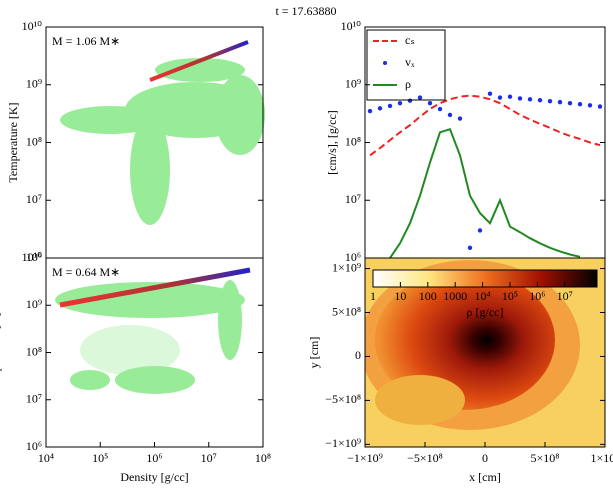  What do you see at coordinates (343, 443) in the screenshot?
I see `y-tick-label: −1×10⁹` at bounding box center [343, 443].